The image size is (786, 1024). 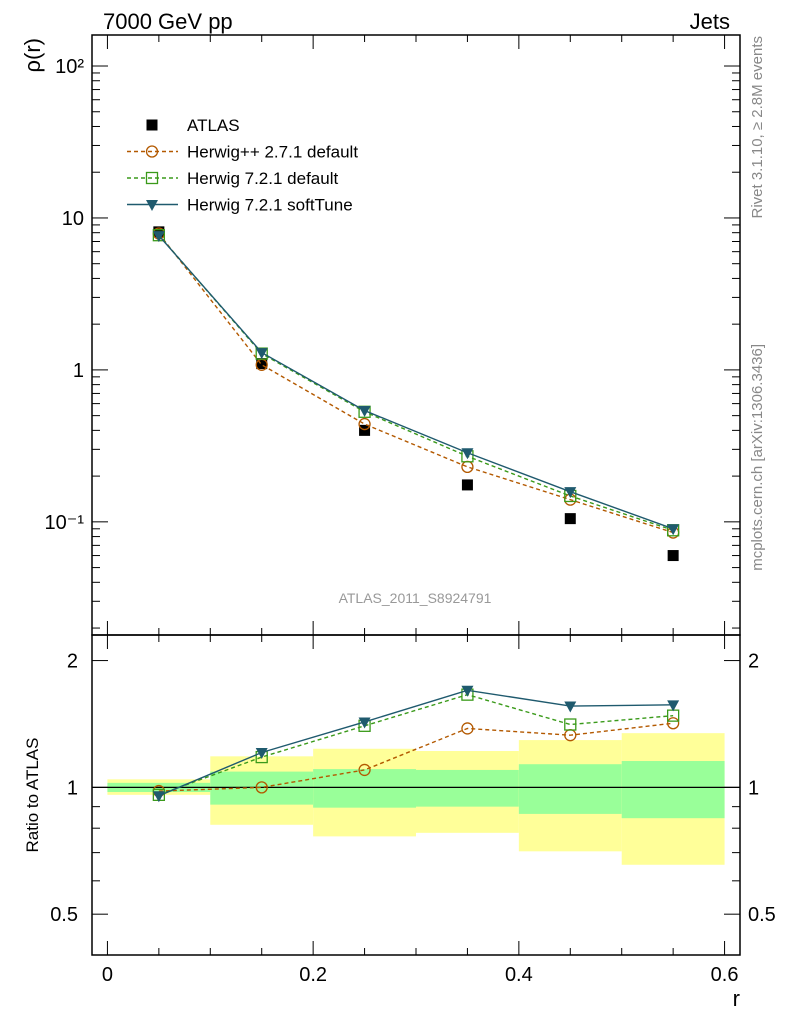 What do you see at coordinates (262, 178) in the screenshot?
I see `legend-label-herwig-7-2-1-default: Herwig 7.2.1 default` at bounding box center [262, 178].